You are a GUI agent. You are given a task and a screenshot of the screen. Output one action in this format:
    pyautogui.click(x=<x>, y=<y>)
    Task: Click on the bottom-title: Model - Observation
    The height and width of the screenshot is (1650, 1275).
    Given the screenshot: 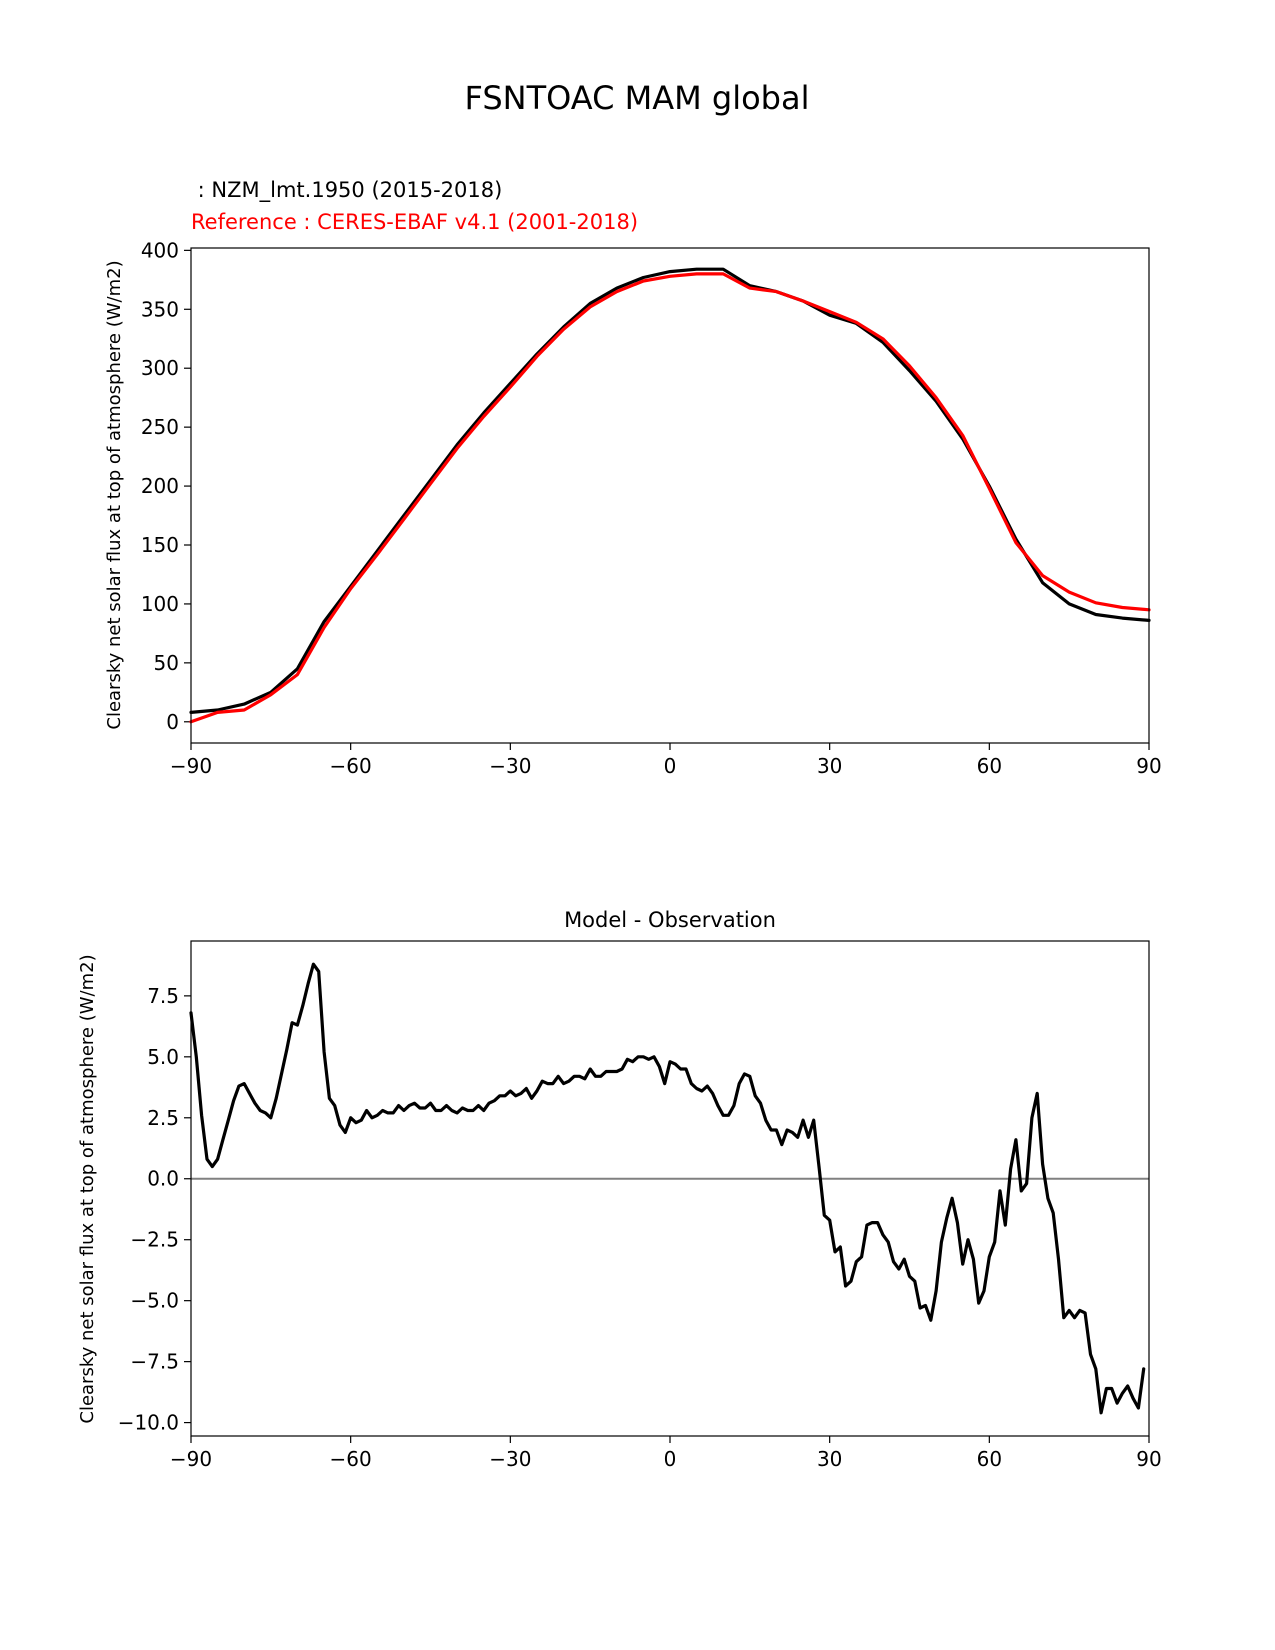 What is the action you would take?
    pyautogui.click(x=670, y=920)
    